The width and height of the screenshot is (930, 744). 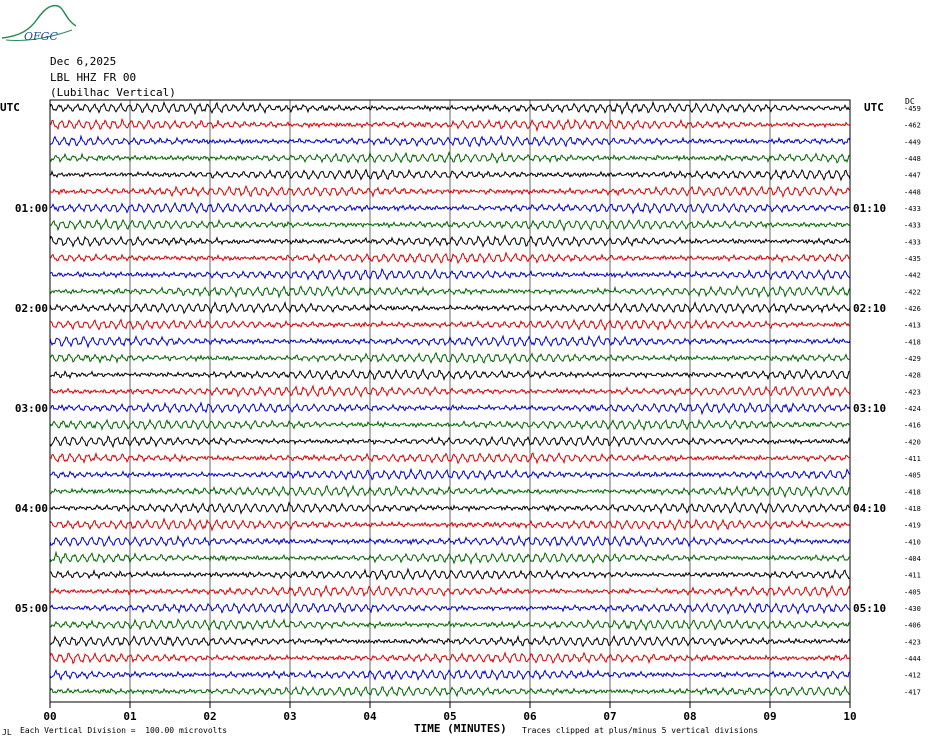 What do you see at coordinates (912, 109) in the screenshot?
I see `dc-offset-value: -459` at bounding box center [912, 109].